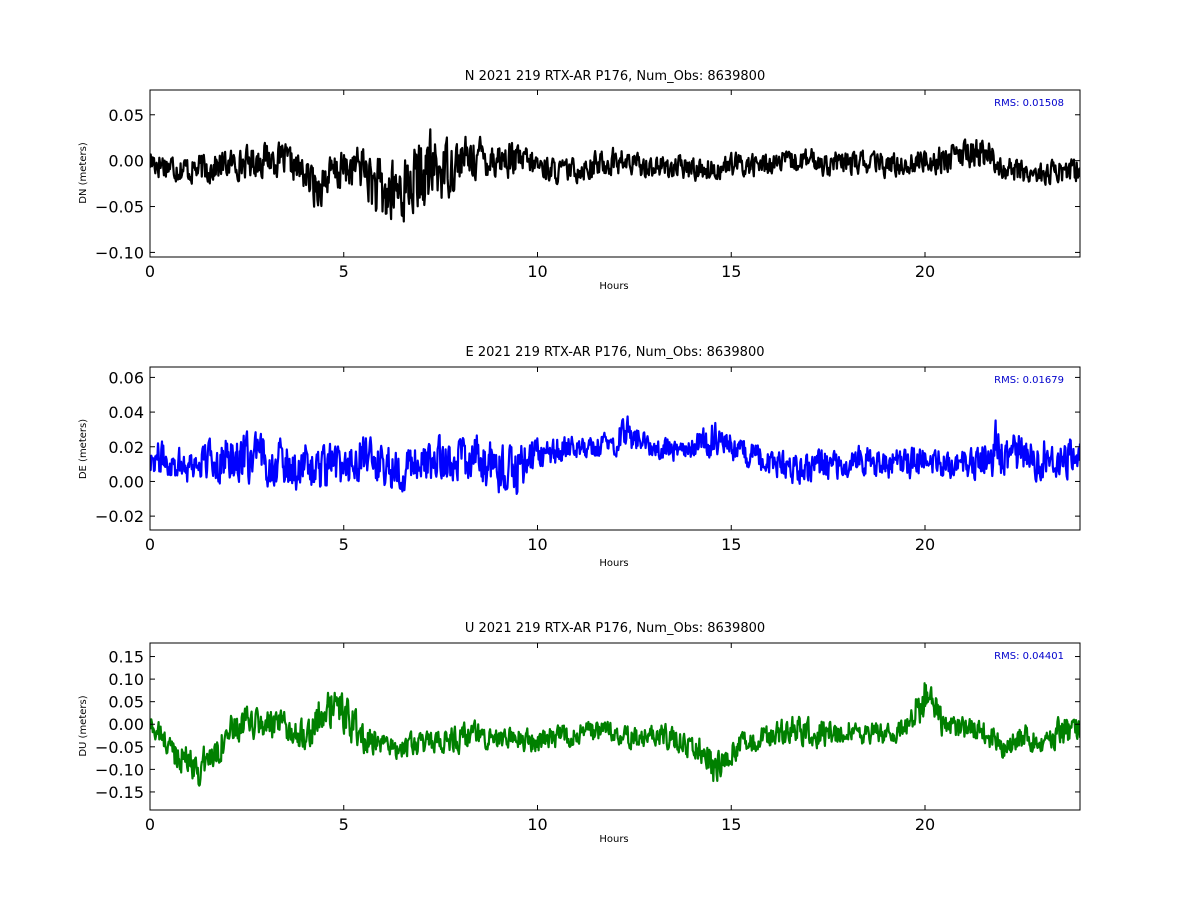  I want to click on chart-title-up: U 2021 219 RTX-AR P176, Num_Obs: 8639800, so click(615, 628).